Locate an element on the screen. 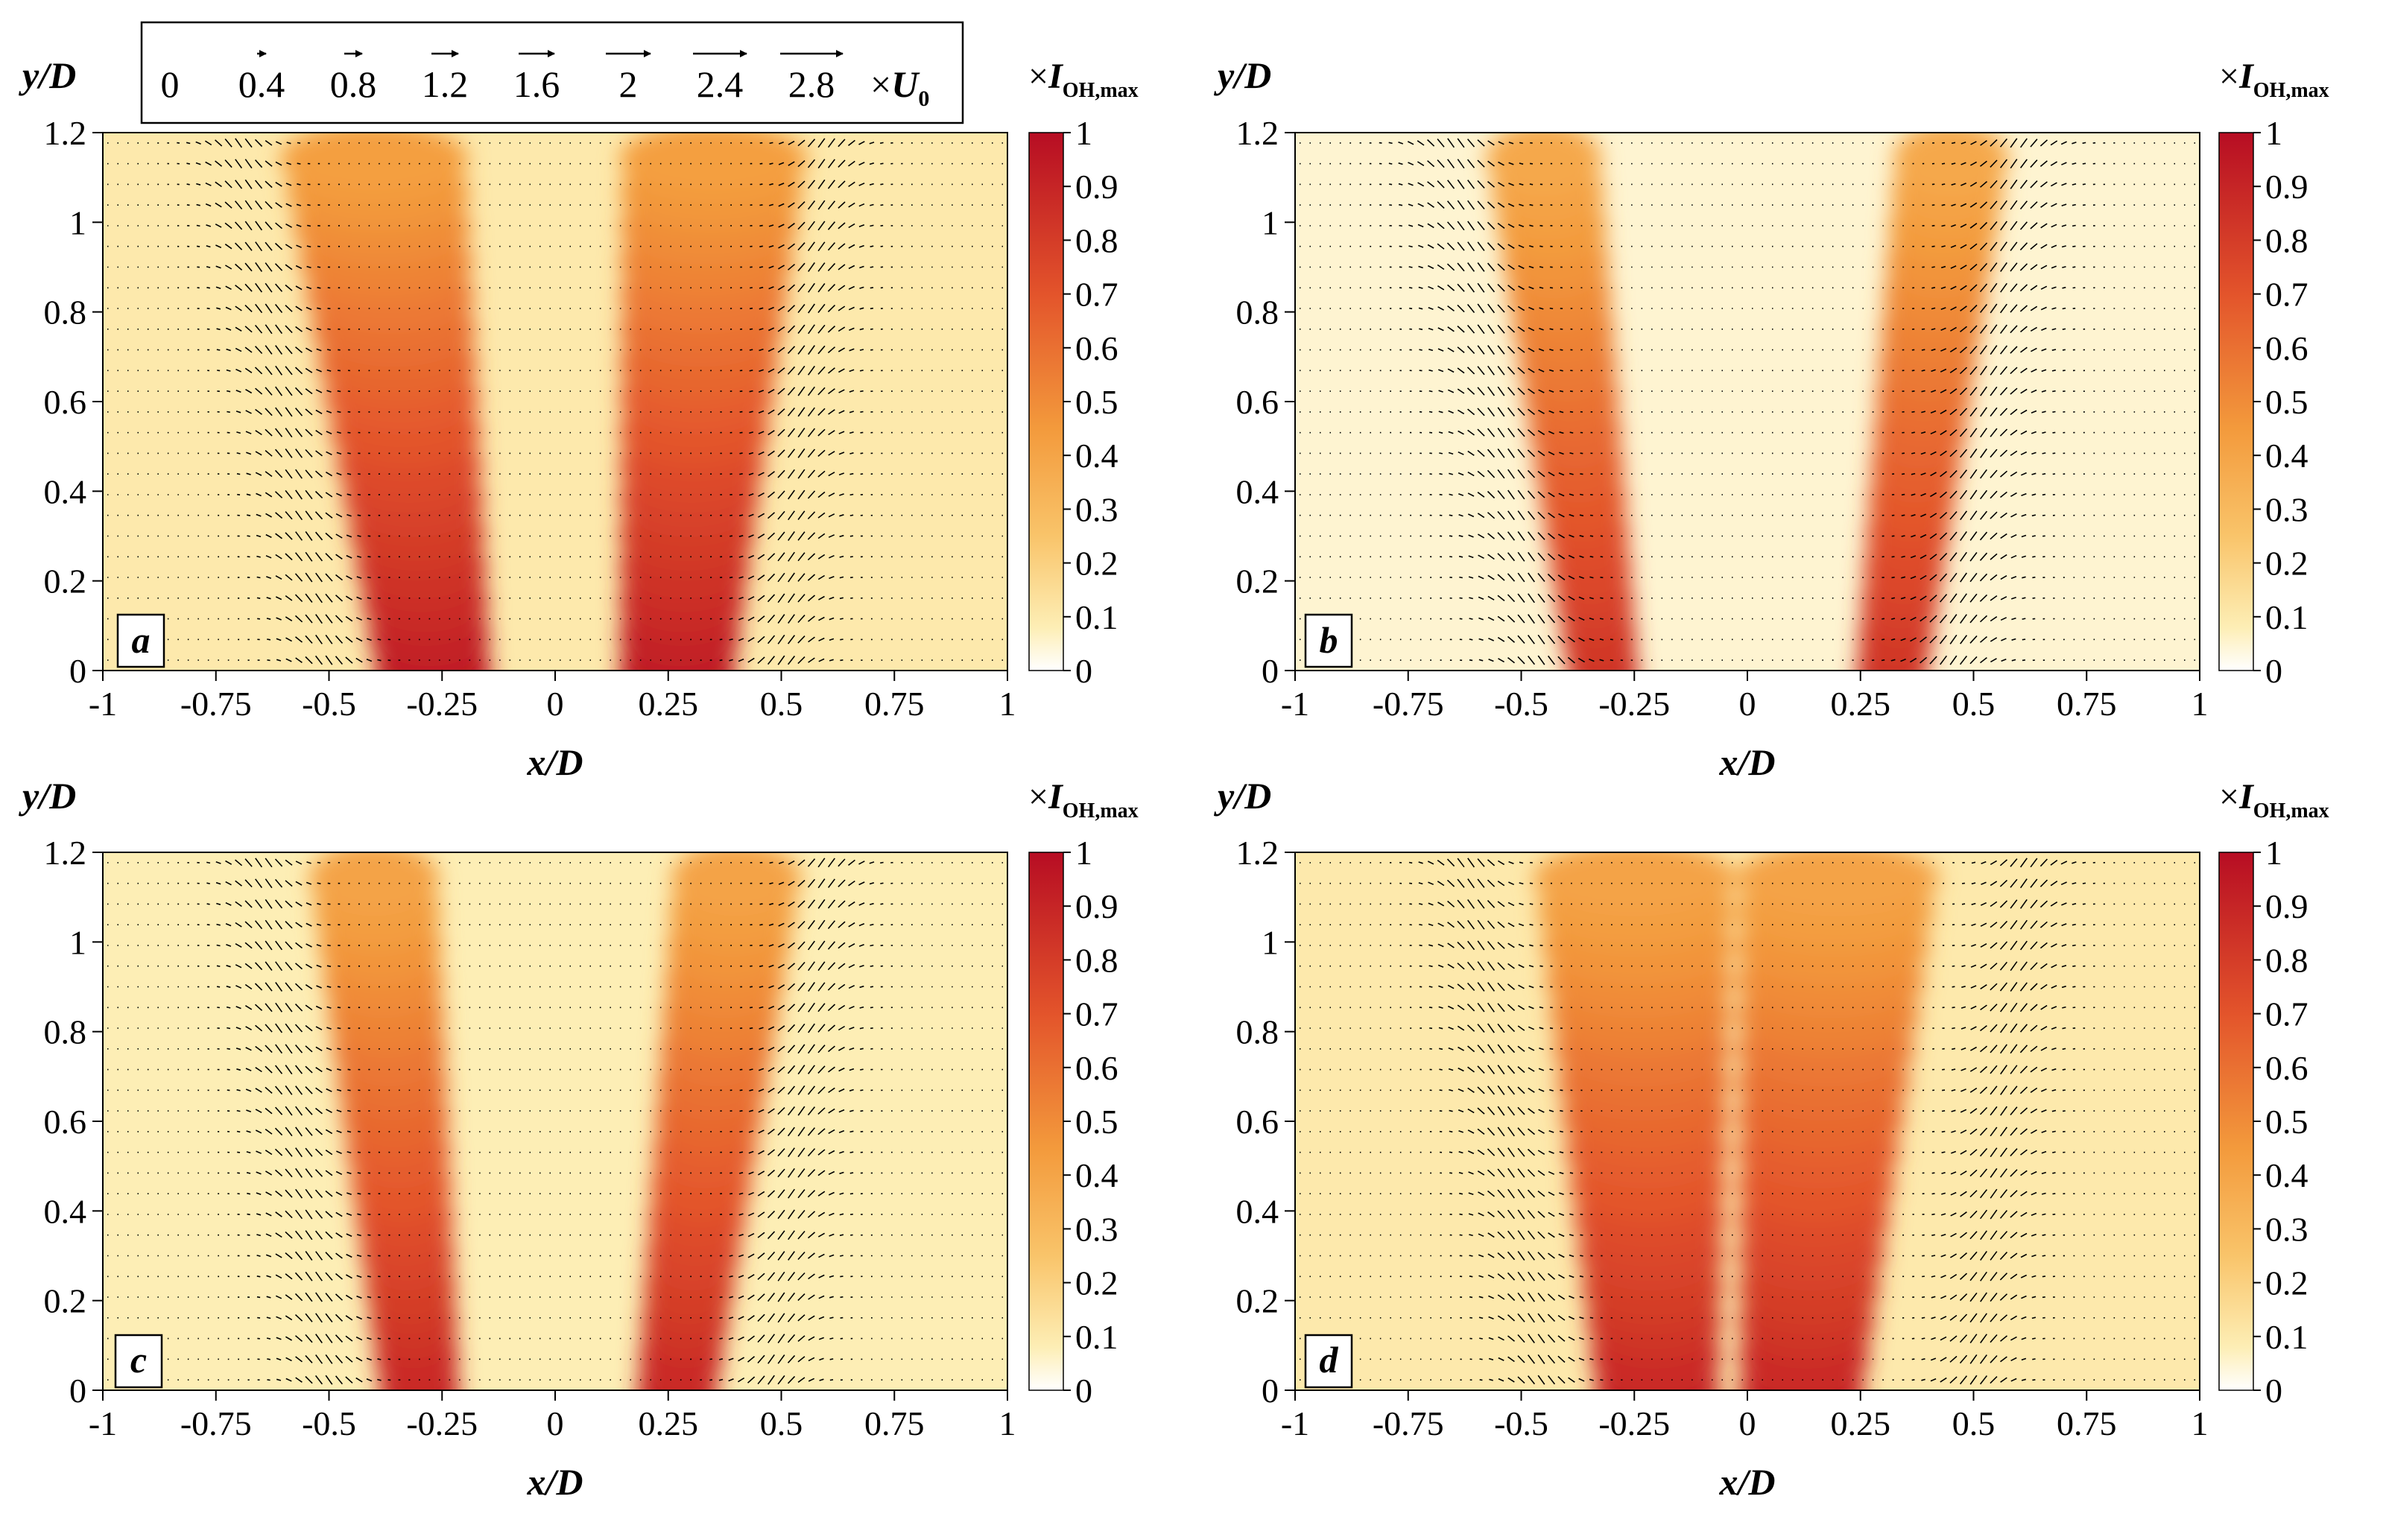 This screenshot has height=1540, width=2383. velocity-legend-unit-prefix: × is located at coordinates (880, 84).